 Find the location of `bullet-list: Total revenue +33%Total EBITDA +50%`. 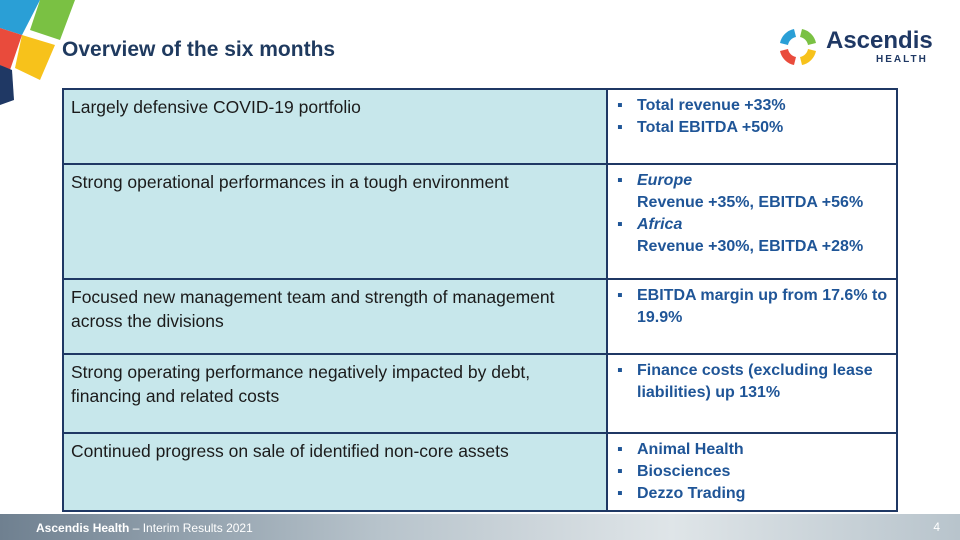

bullet-list: Total revenue +33%Total EBITDA +50% is located at coordinates (752, 117).